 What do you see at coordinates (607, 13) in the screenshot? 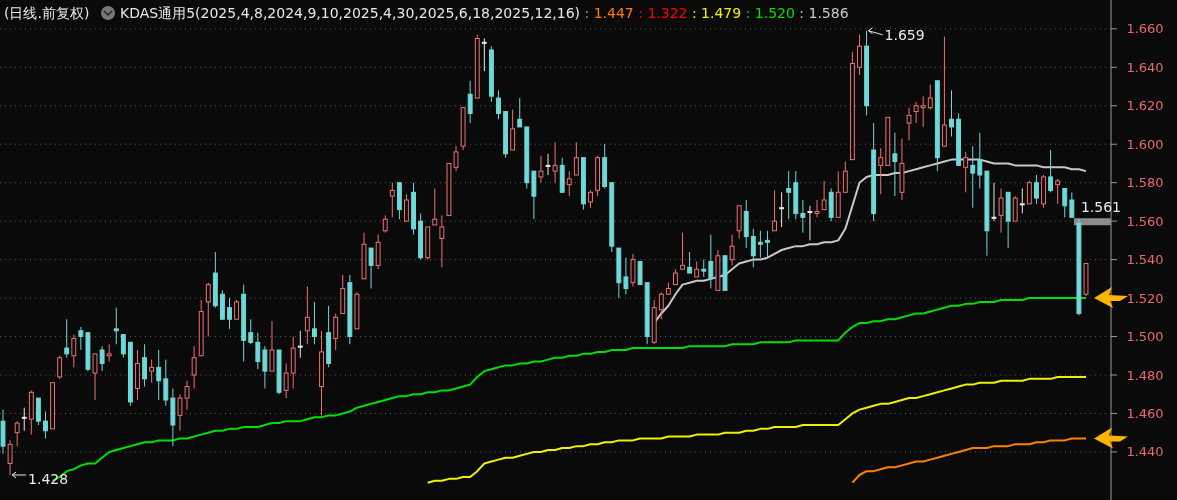
I see `text: : 1.447` at bounding box center [607, 13].